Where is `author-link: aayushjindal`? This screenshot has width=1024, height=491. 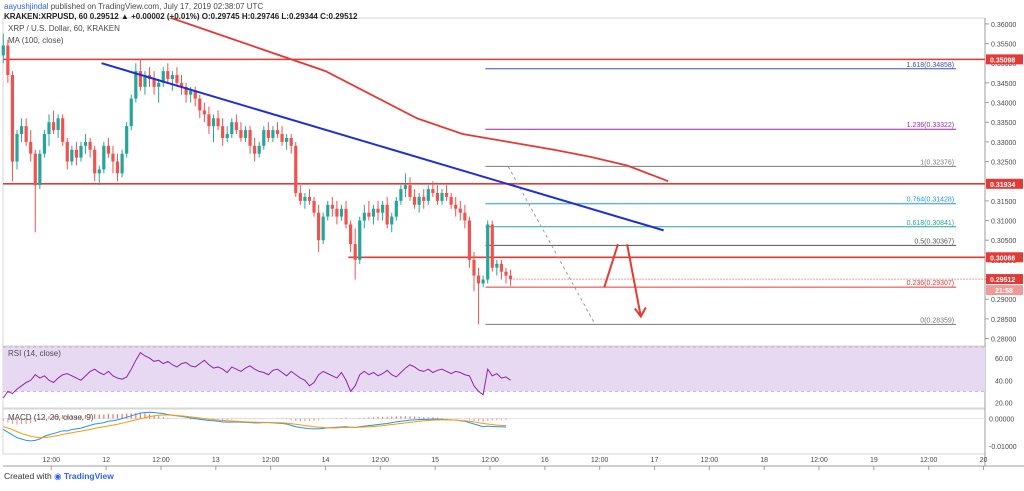 author-link: aayushjindal is located at coordinates (26, 6).